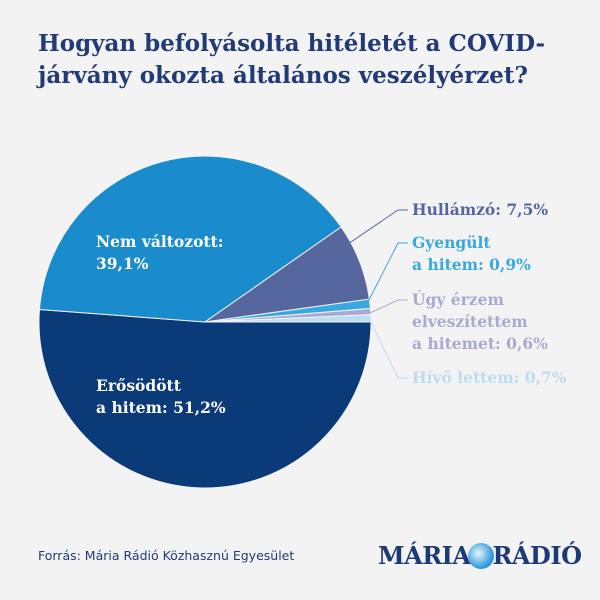 Image resolution: width=600 pixels, height=600 pixels. I want to click on label-line: Erősödött, so click(138, 385).